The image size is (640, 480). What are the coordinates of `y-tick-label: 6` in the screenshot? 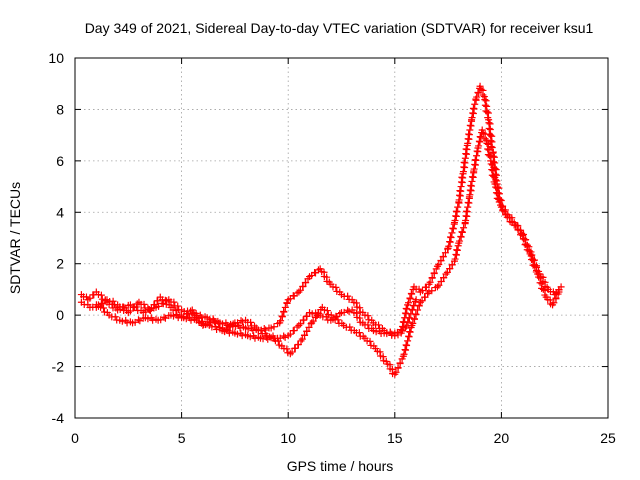 It's located at (60, 161).